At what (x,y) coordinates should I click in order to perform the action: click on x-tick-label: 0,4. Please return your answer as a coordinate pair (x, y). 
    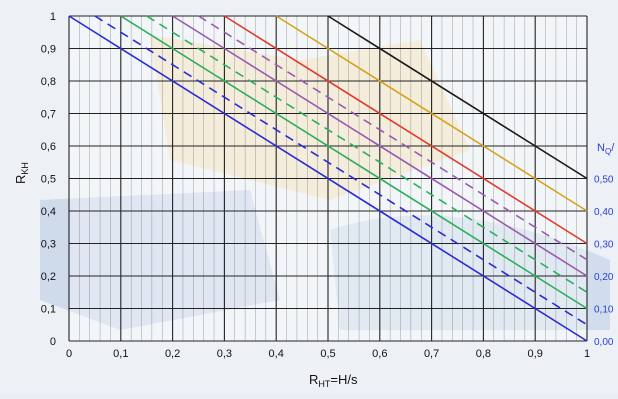
    Looking at the image, I should click on (276, 354).